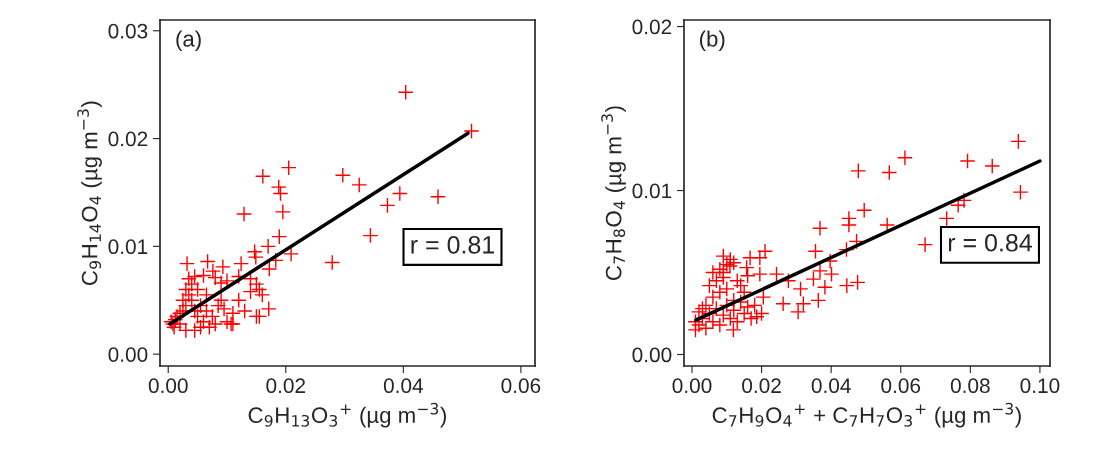  Describe the element at coordinates (712, 41) in the screenshot. I see `chart-title: (b)` at that location.